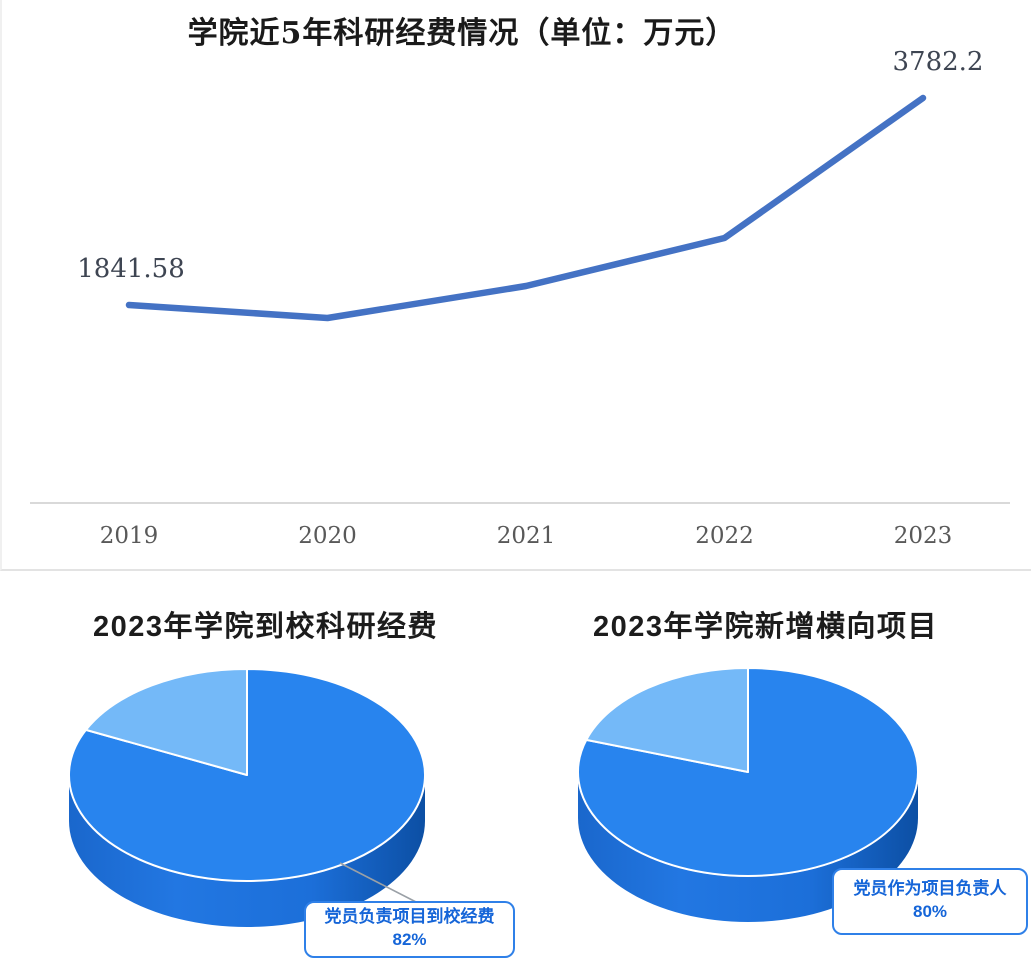  I want to click on x-tick-label: 2022, so click(724, 536).